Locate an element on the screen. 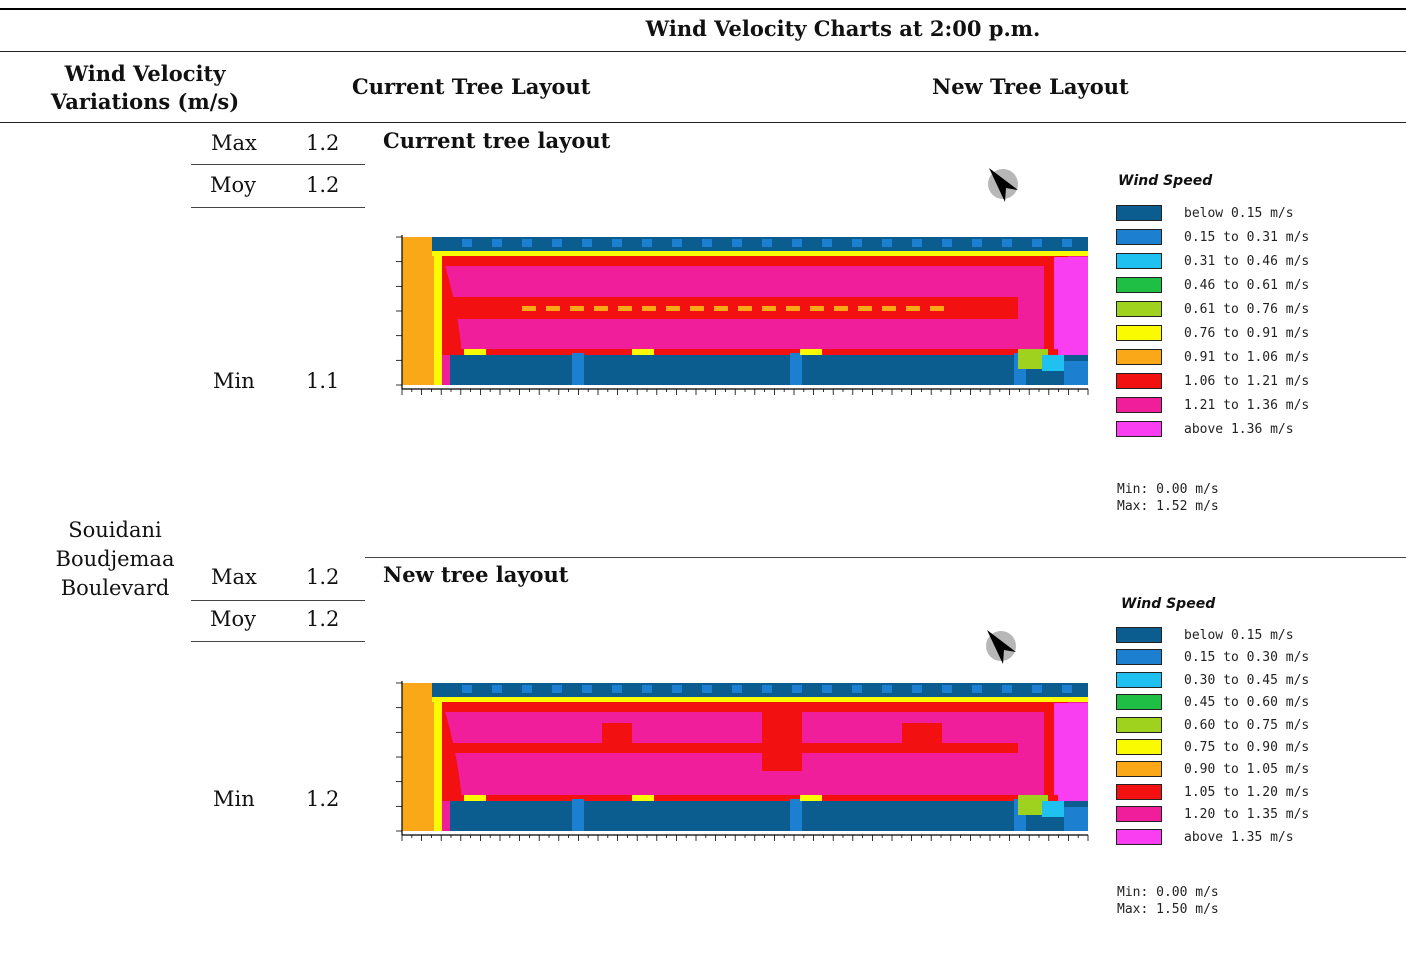 The width and height of the screenshot is (1406, 953). table-title: Wind Velocity Charts at 2:00 p.m. is located at coordinates (843, 28).